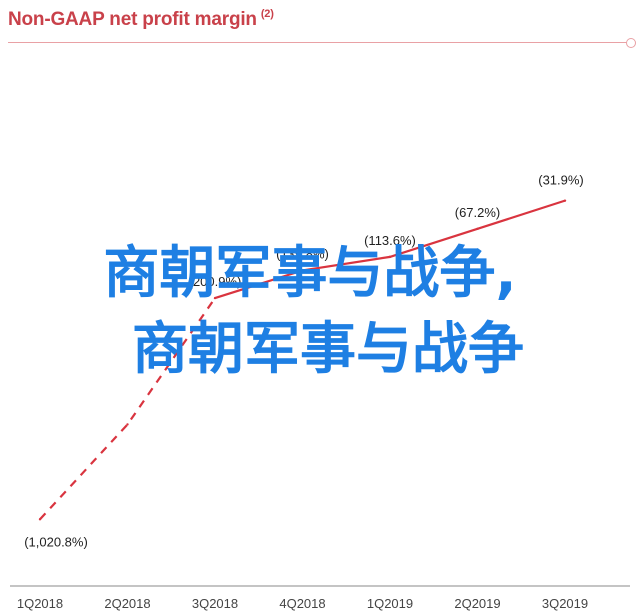 This screenshot has height=616, width=640. What do you see at coordinates (132, 19) in the screenshot?
I see `chart-title-text: Non-GAAP net profit margin` at bounding box center [132, 19].